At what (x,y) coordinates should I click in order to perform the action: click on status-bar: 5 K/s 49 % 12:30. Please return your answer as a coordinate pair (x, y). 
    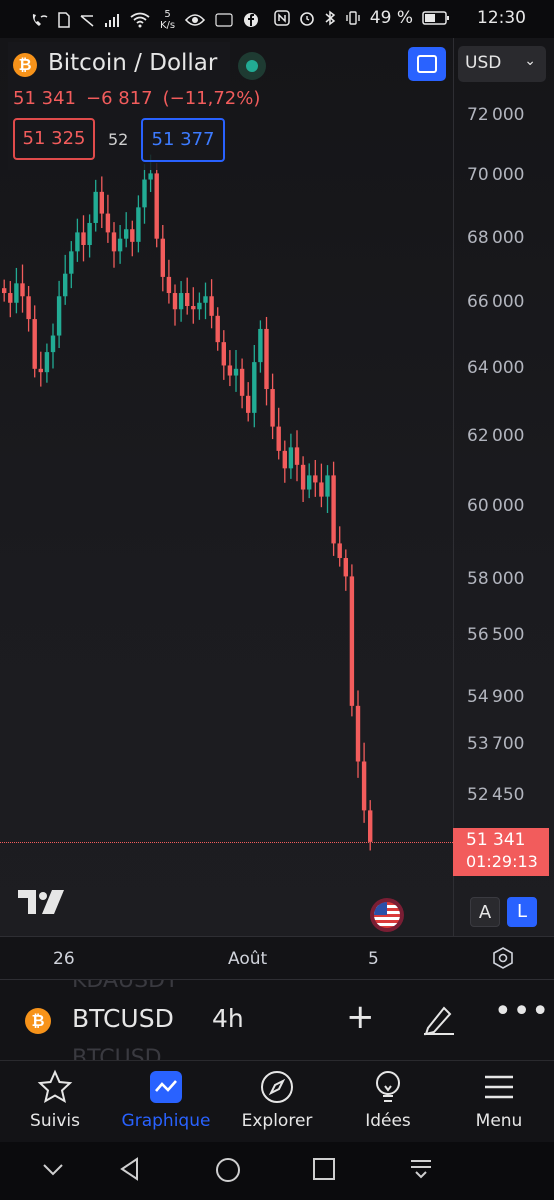
    Looking at the image, I should click on (277, 19).